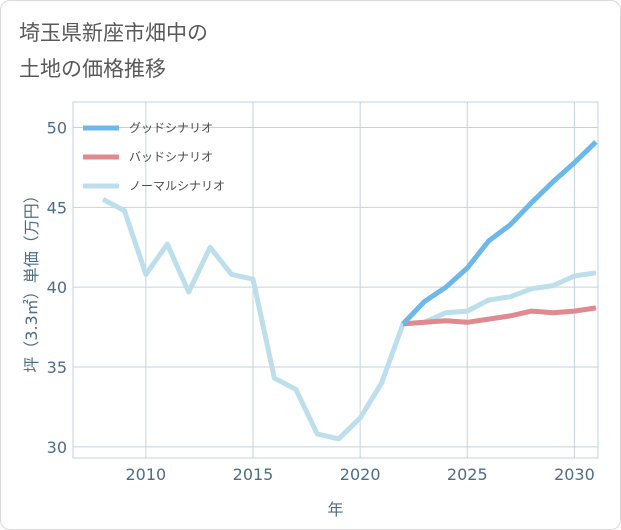  What do you see at coordinates (499, 233) in the screenshot?
I see `series-line-good` at bounding box center [499, 233].